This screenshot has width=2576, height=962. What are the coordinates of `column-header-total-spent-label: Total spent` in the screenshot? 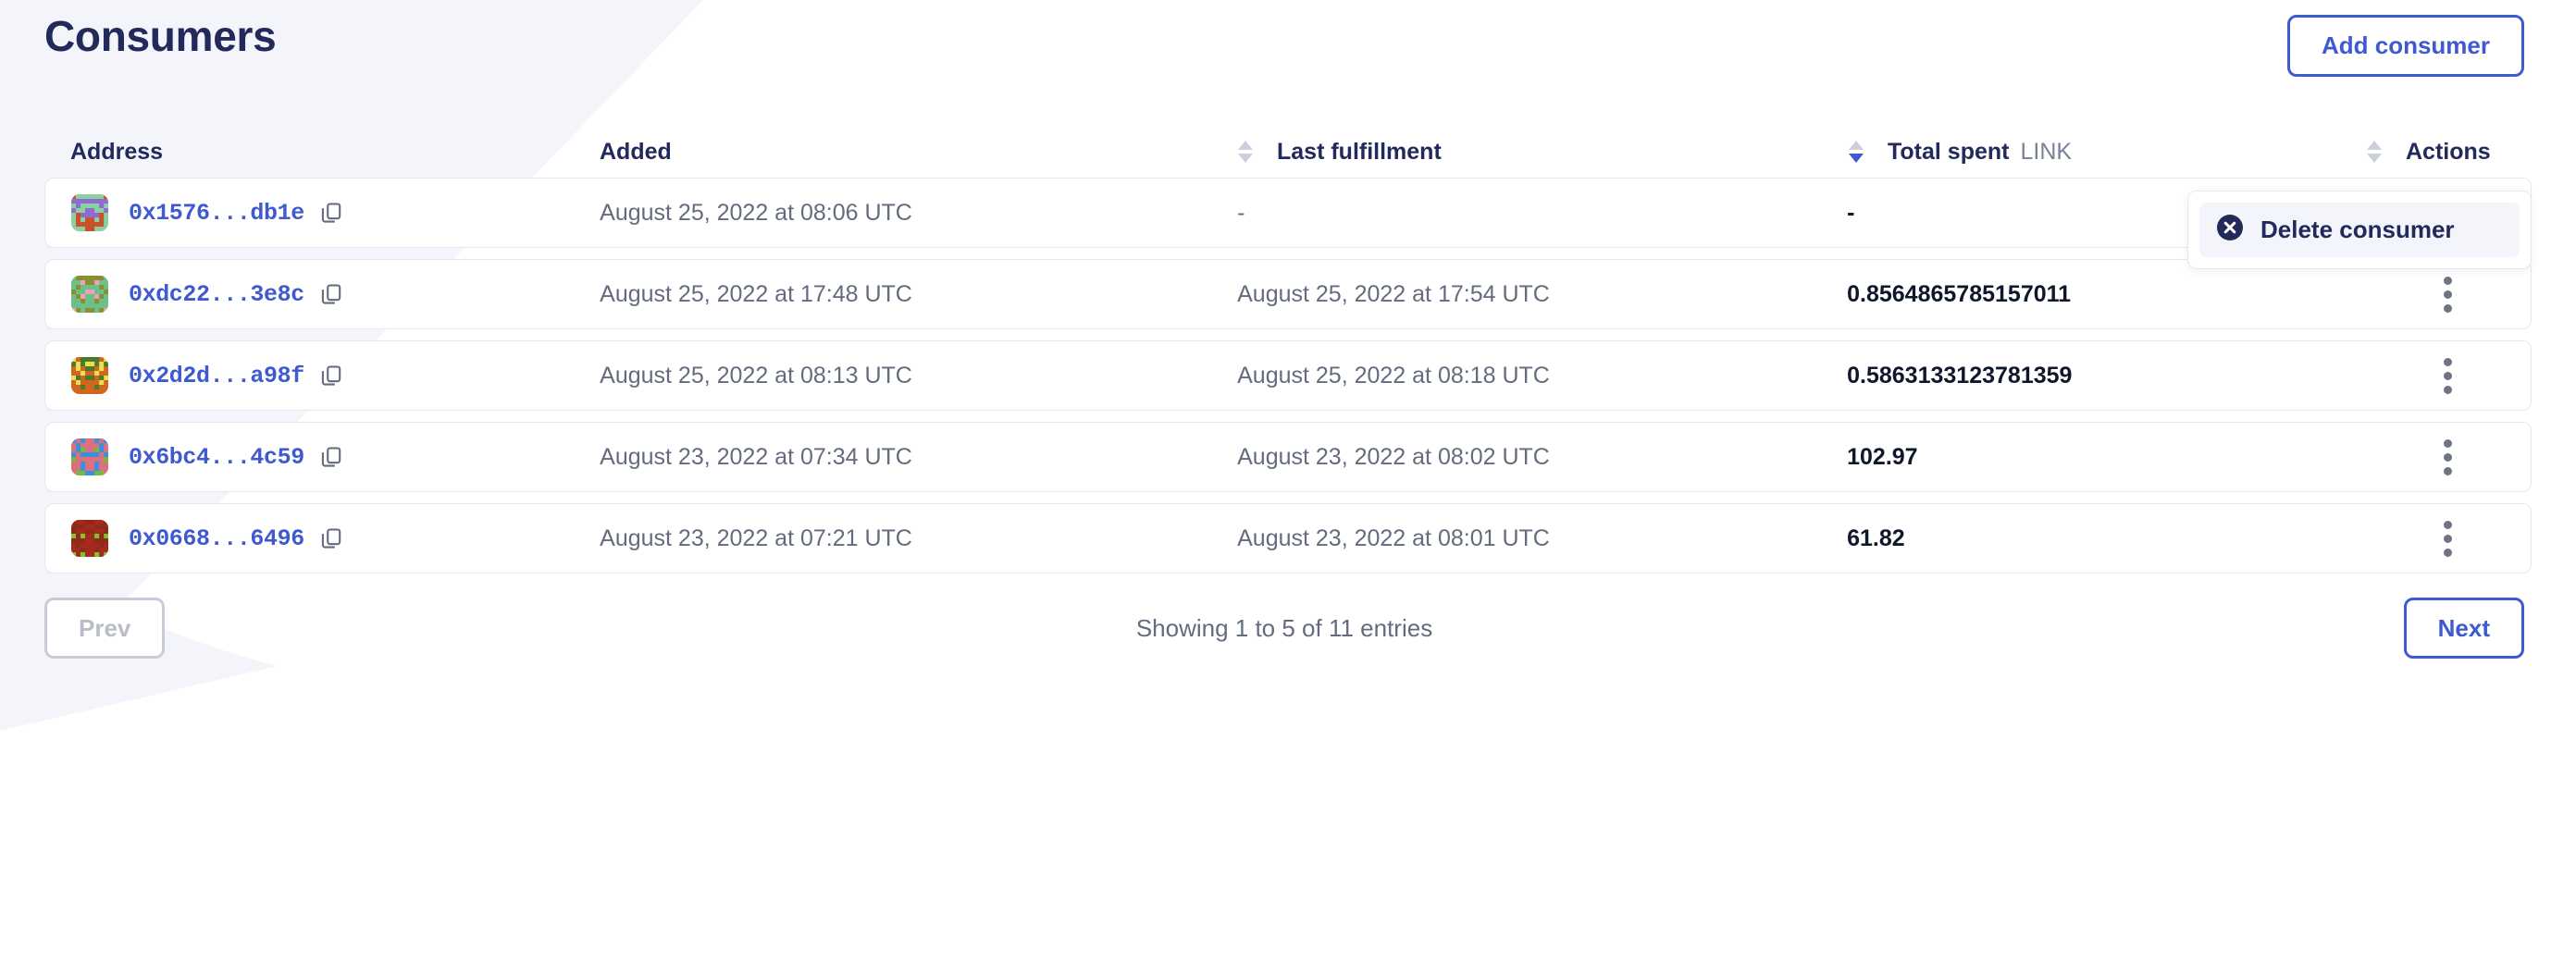 It's located at (1949, 152).